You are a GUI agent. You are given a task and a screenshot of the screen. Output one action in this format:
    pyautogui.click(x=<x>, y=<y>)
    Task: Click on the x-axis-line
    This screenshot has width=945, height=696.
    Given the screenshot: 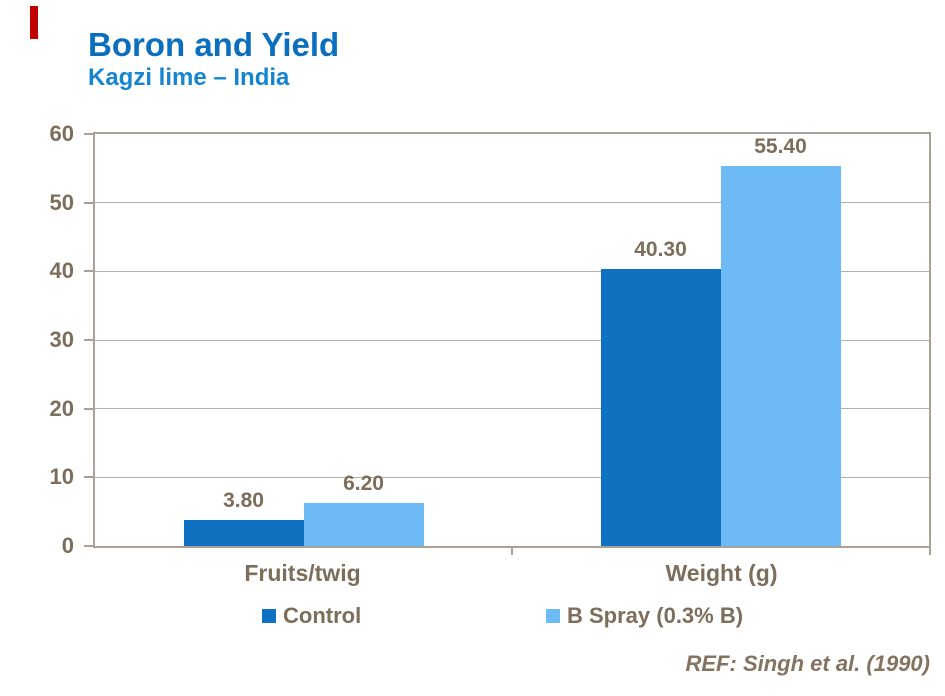 What is the action you would take?
    pyautogui.click(x=512, y=547)
    